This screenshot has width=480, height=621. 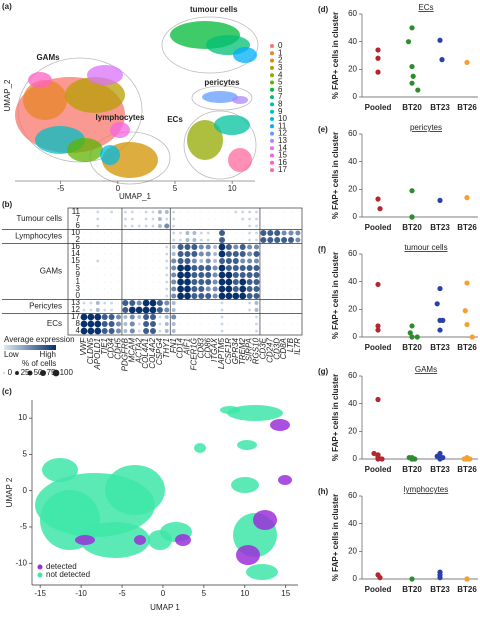 What do you see at coordinates (51, 271) in the screenshot?
I see `row-group-label: GAMs` at bounding box center [51, 271].